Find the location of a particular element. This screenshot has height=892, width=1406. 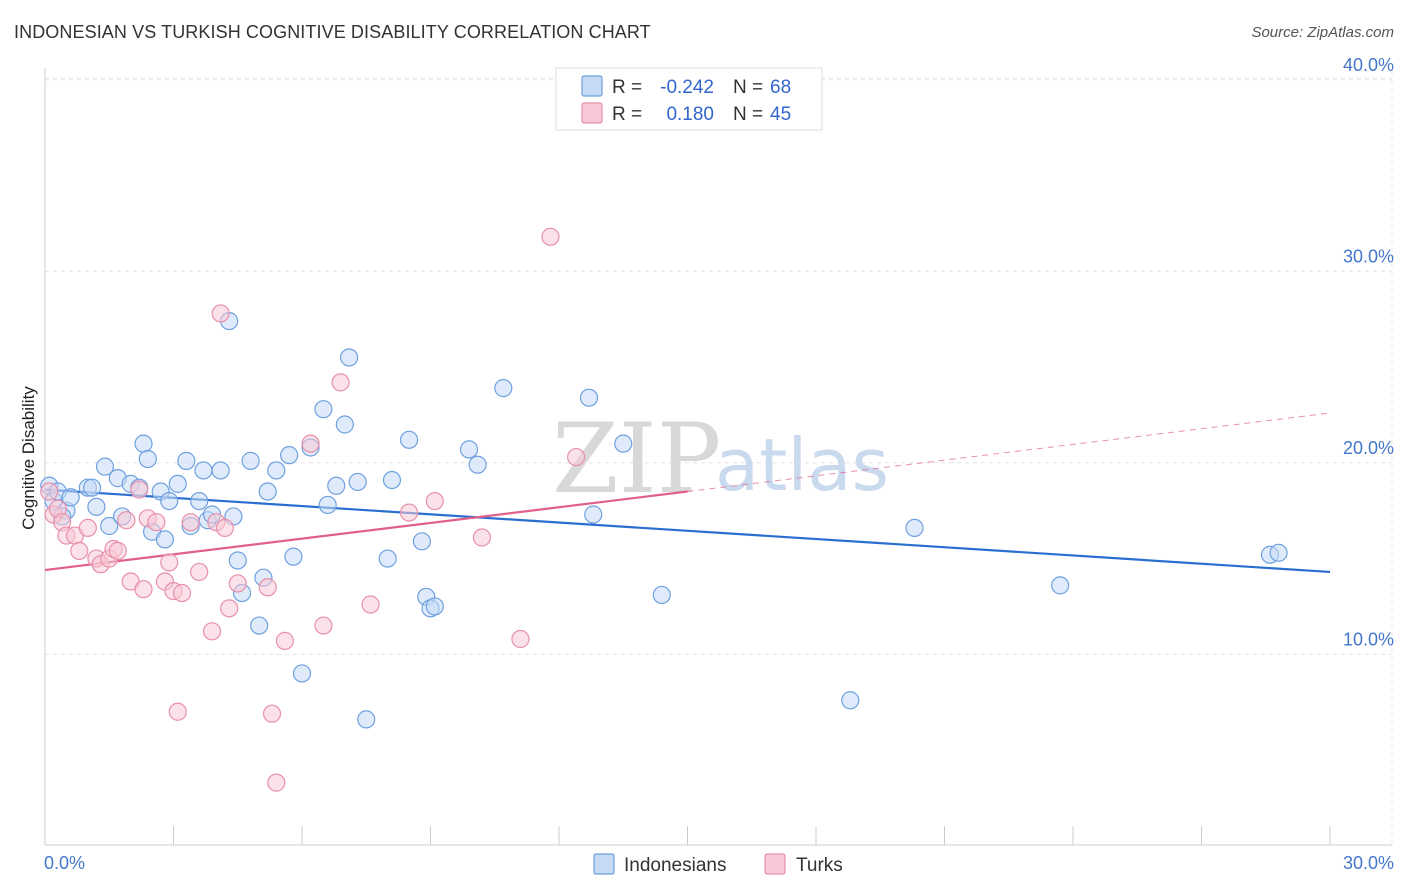

watermark-atlas: atlas is located at coordinates (802, 465).